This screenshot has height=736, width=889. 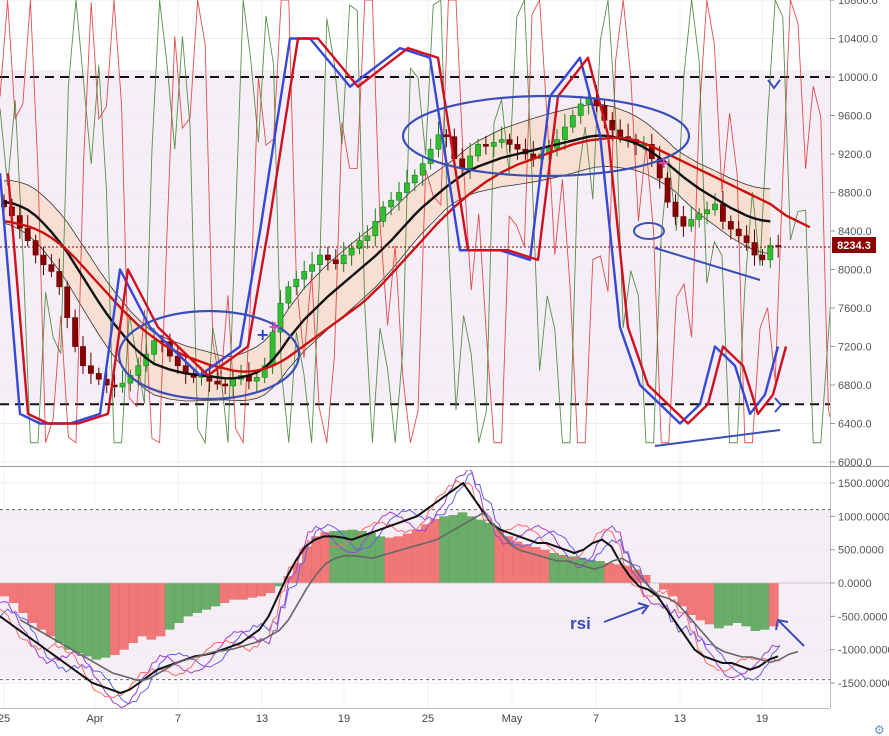 I want to click on x-tick-label: May, so click(x=512, y=719).